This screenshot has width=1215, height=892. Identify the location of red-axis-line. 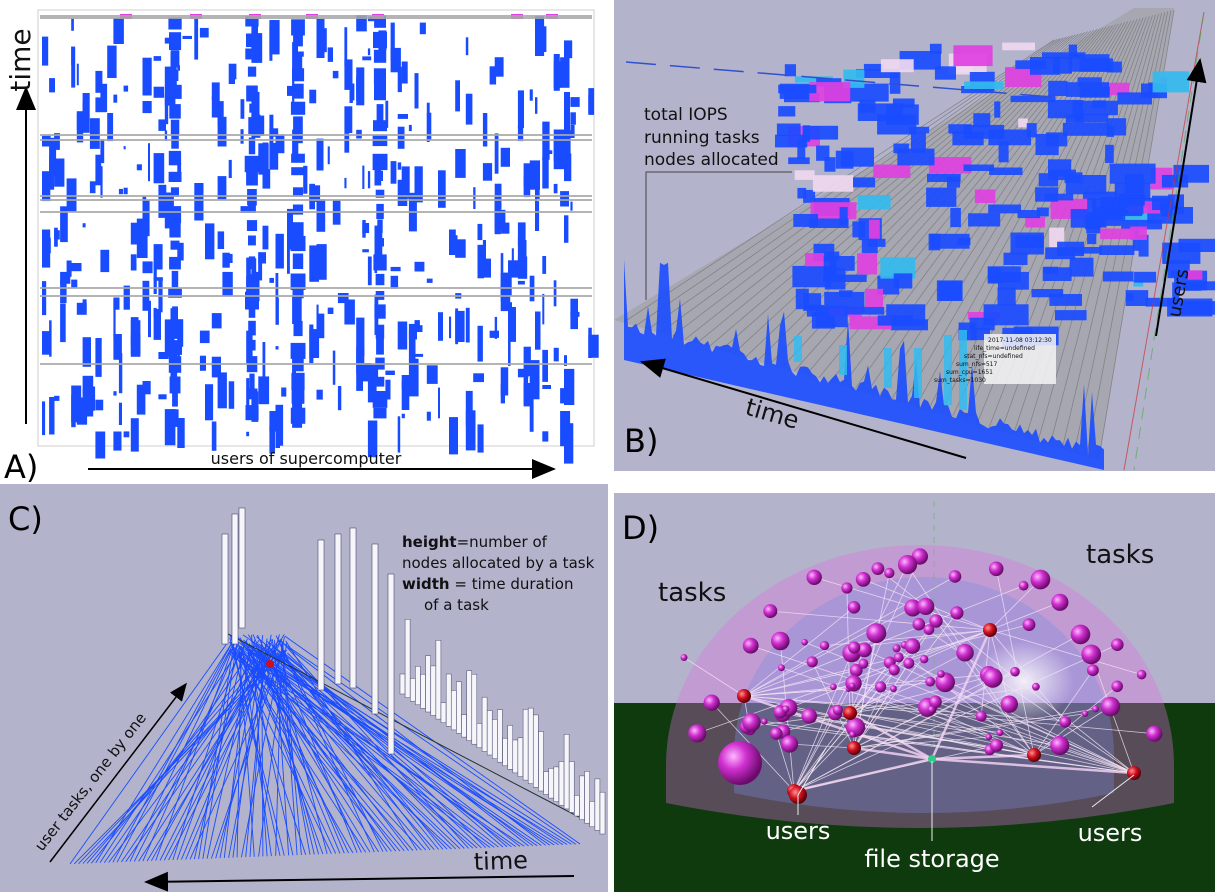
(1164, 241).